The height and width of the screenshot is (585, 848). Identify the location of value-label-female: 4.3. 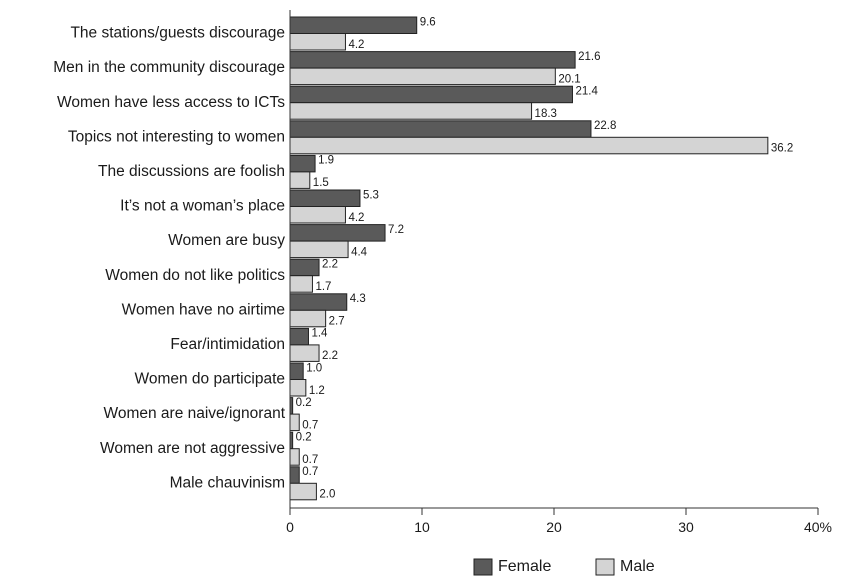
(358, 299).